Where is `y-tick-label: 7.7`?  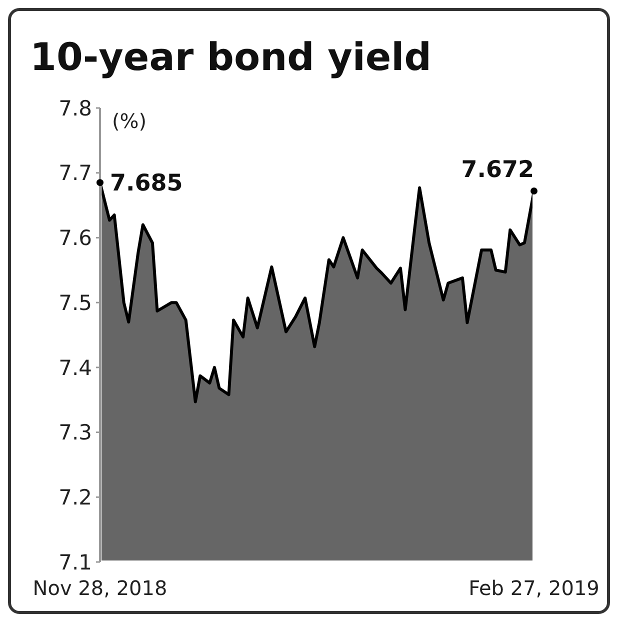 y-tick-label: 7.7 is located at coordinates (75, 173).